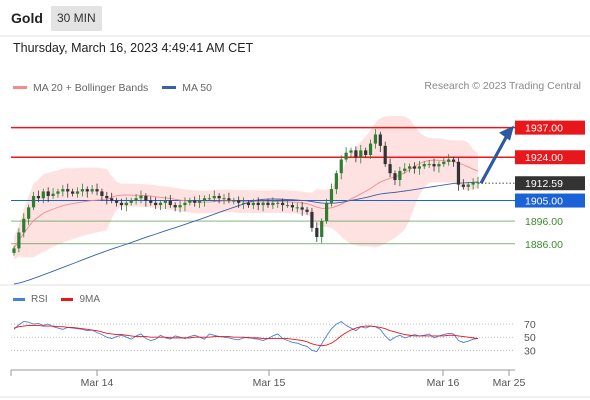  What do you see at coordinates (197, 87) in the screenshot?
I see `legend-ma50-label: MA 50` at bounding box center [197, 87].